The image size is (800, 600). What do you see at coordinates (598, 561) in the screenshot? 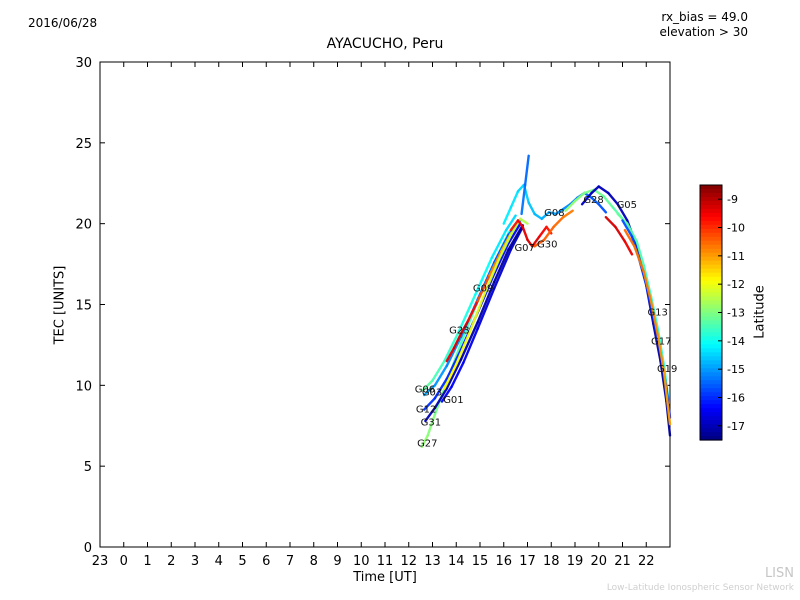
I see `x-tick-label: 20` at bounding box center [598, 561].